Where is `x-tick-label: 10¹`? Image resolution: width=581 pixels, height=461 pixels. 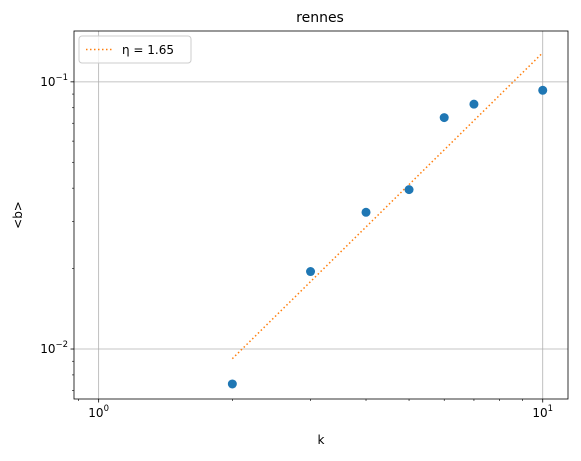
x-tick-label: 10¹ is located at coordinates (542, 412).